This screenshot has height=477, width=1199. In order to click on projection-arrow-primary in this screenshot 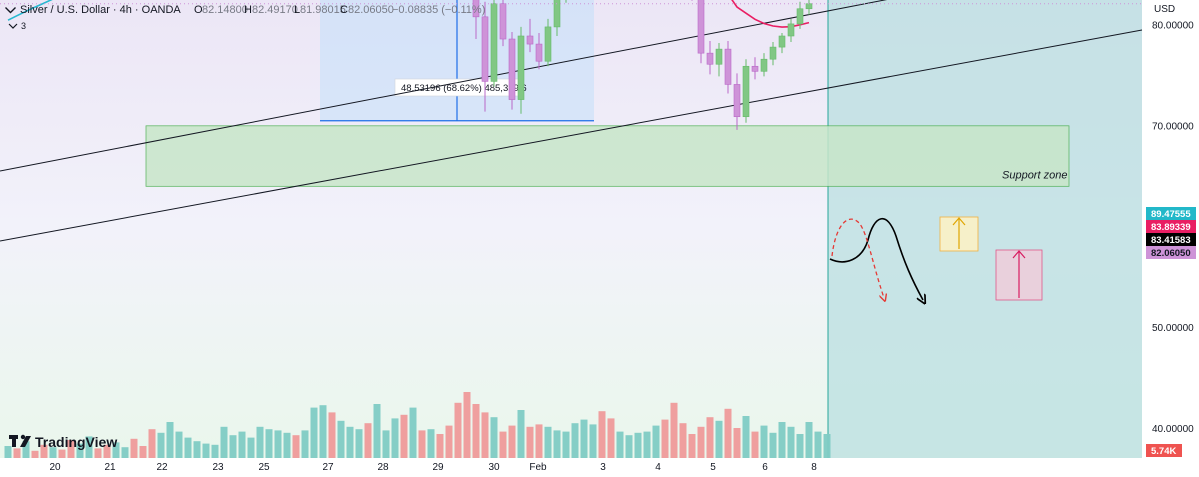, I will do `click(876, 258)`.